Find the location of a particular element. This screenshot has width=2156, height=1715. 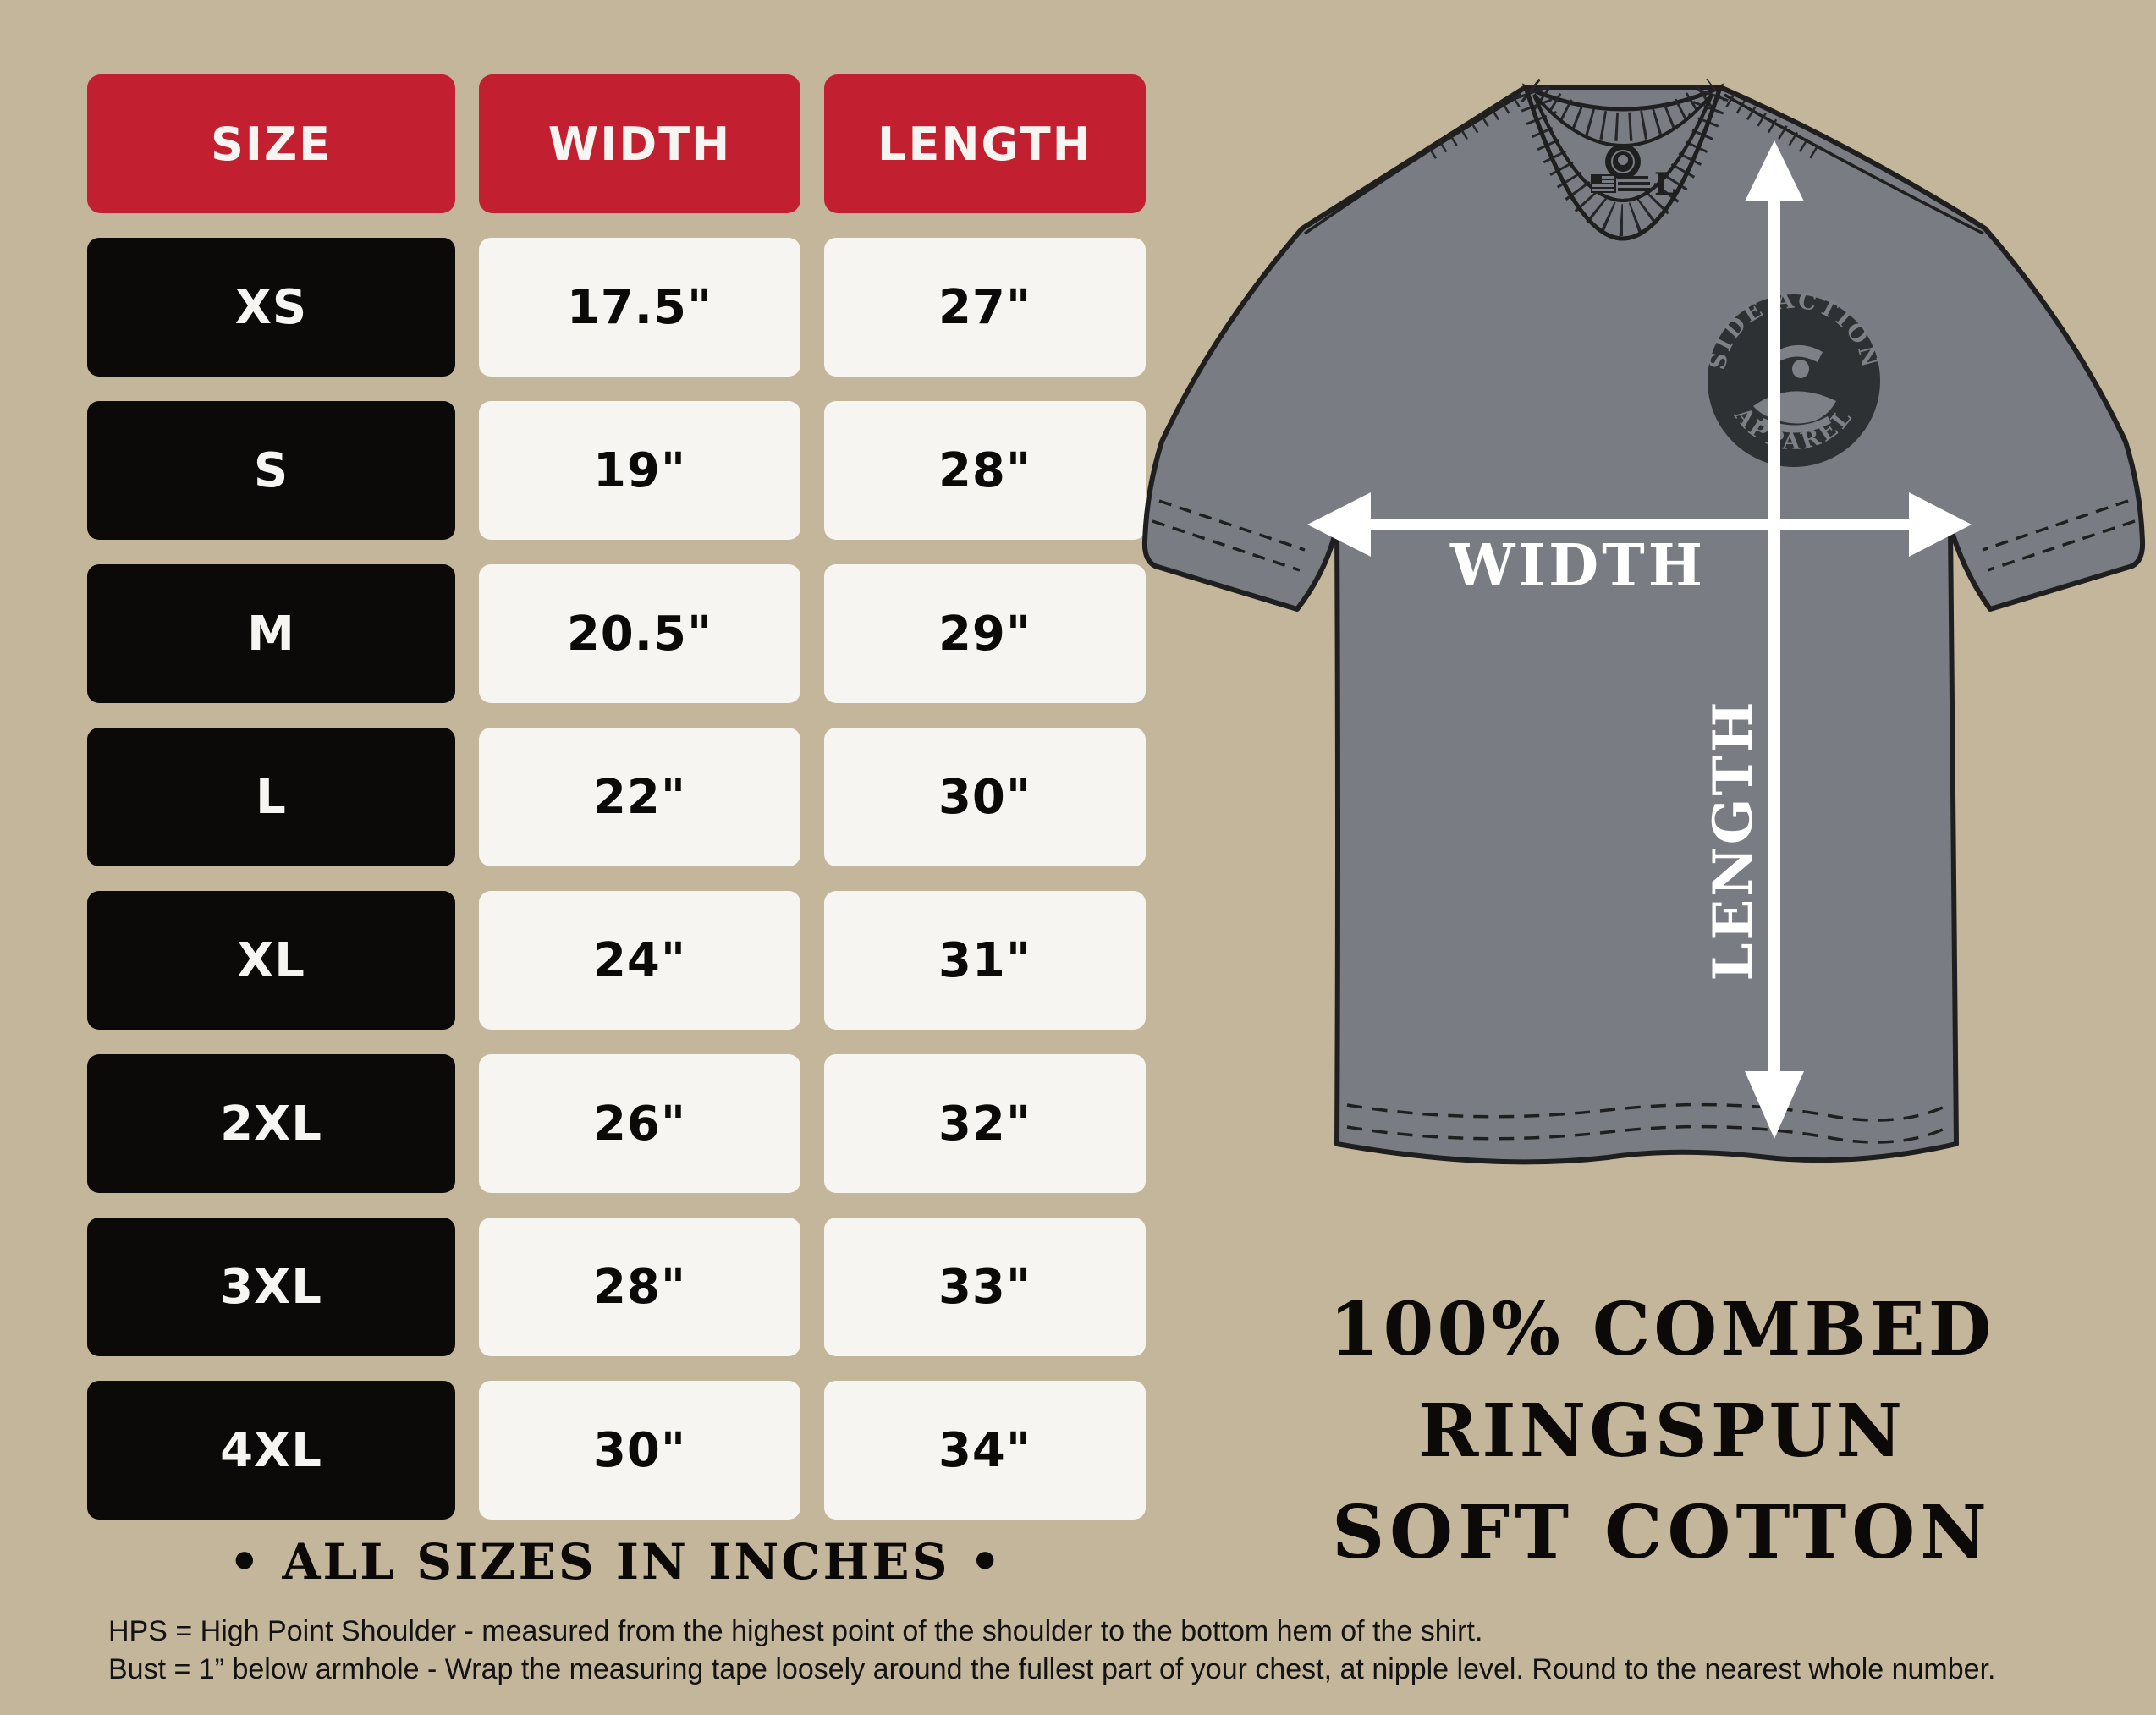

fabric-tagline: 100% COMBED RINGSPUN SOFT COTTON is located at coordinates (1662, 1431).